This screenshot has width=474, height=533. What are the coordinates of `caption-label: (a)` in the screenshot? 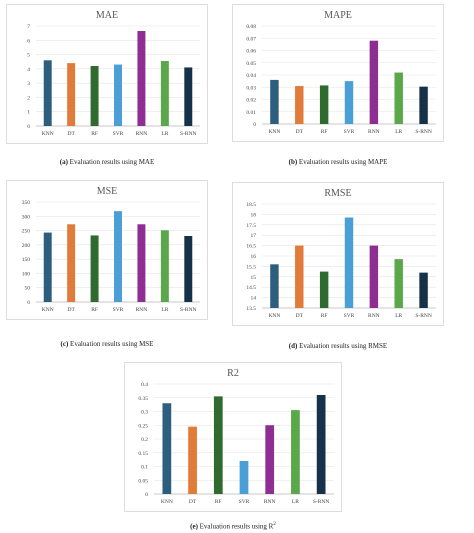 It's located at (63, 162).